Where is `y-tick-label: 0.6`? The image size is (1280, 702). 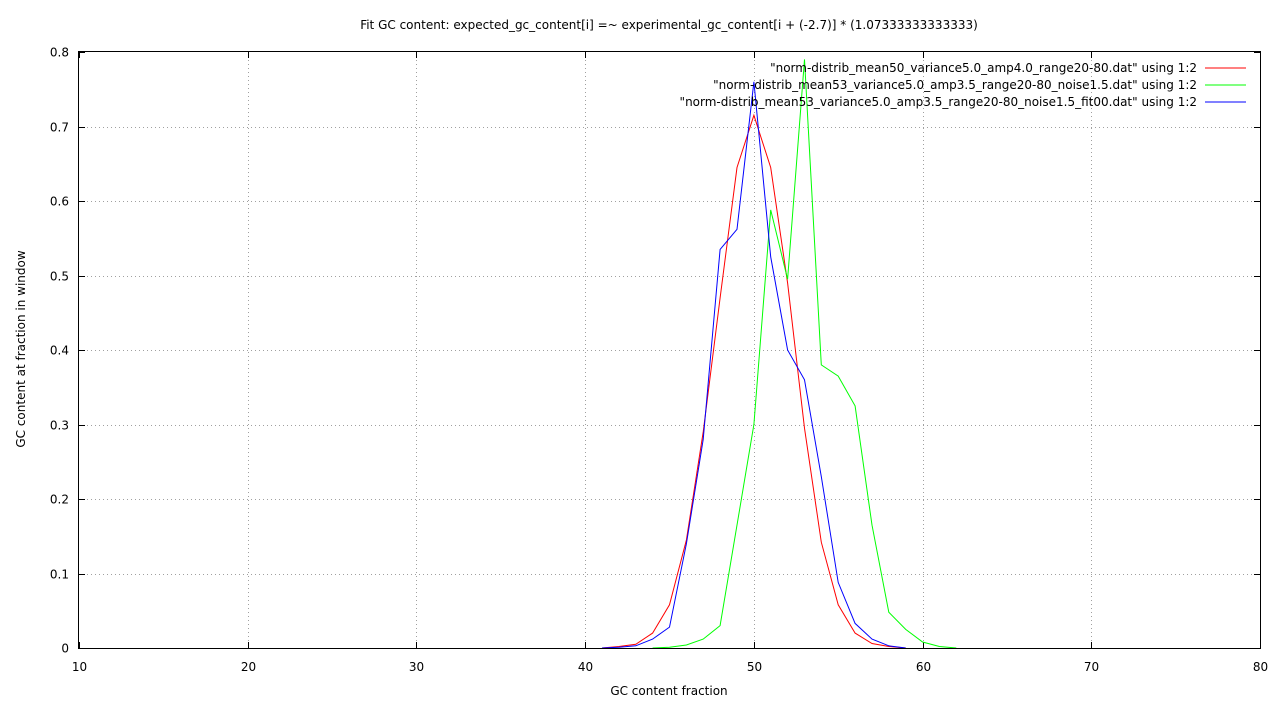
y-tick-label: 0.6 is located at coordinates (59, 202).